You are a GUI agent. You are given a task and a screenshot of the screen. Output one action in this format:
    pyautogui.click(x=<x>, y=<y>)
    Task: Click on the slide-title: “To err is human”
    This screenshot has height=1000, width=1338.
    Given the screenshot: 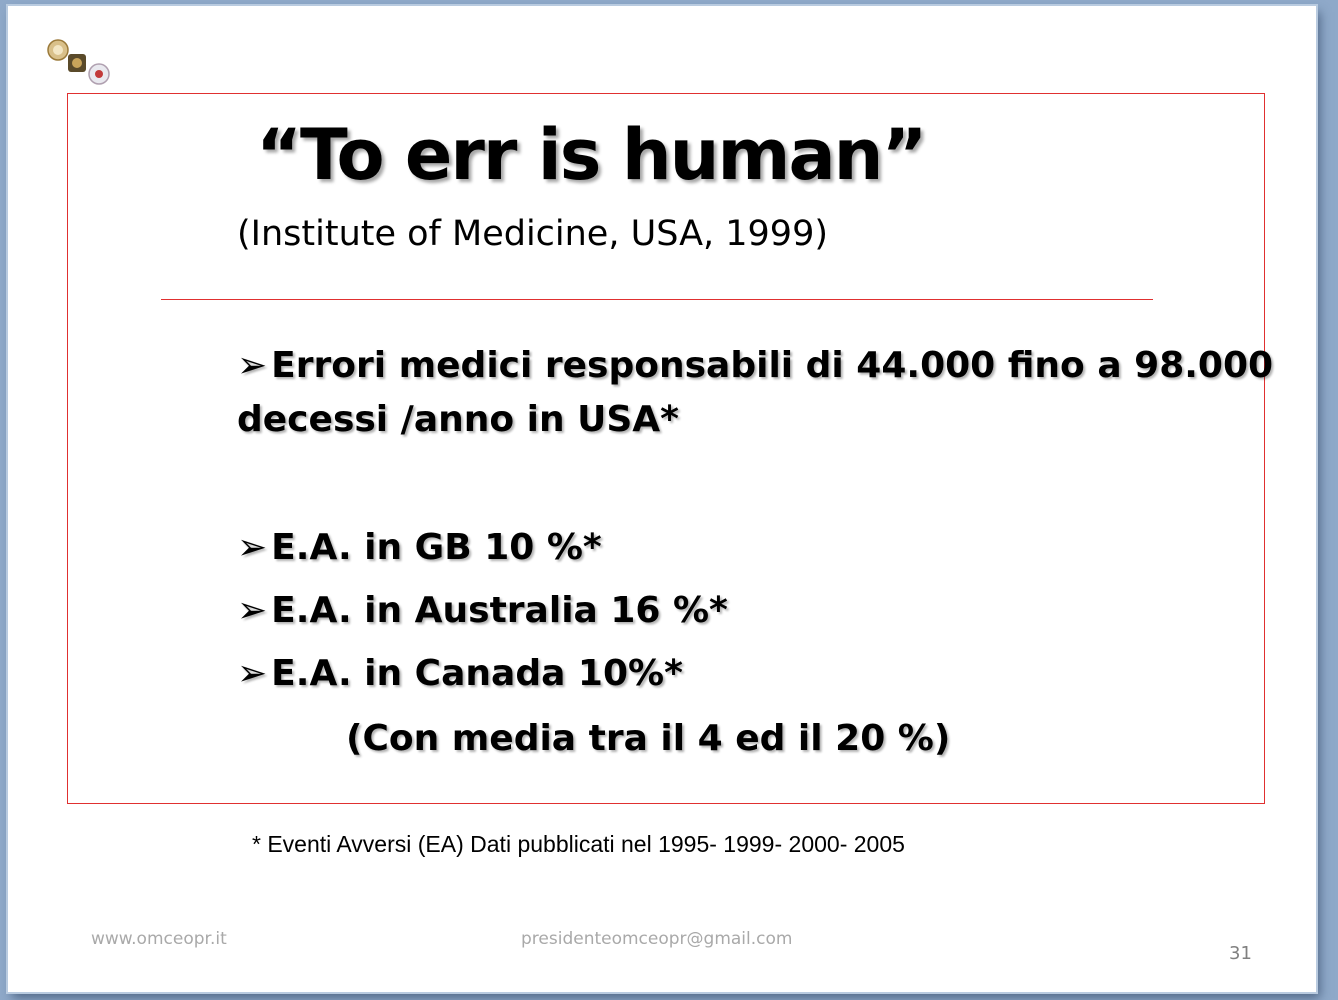 What is the action you would take?
    pyautogui.click(x=592, y=155)
    